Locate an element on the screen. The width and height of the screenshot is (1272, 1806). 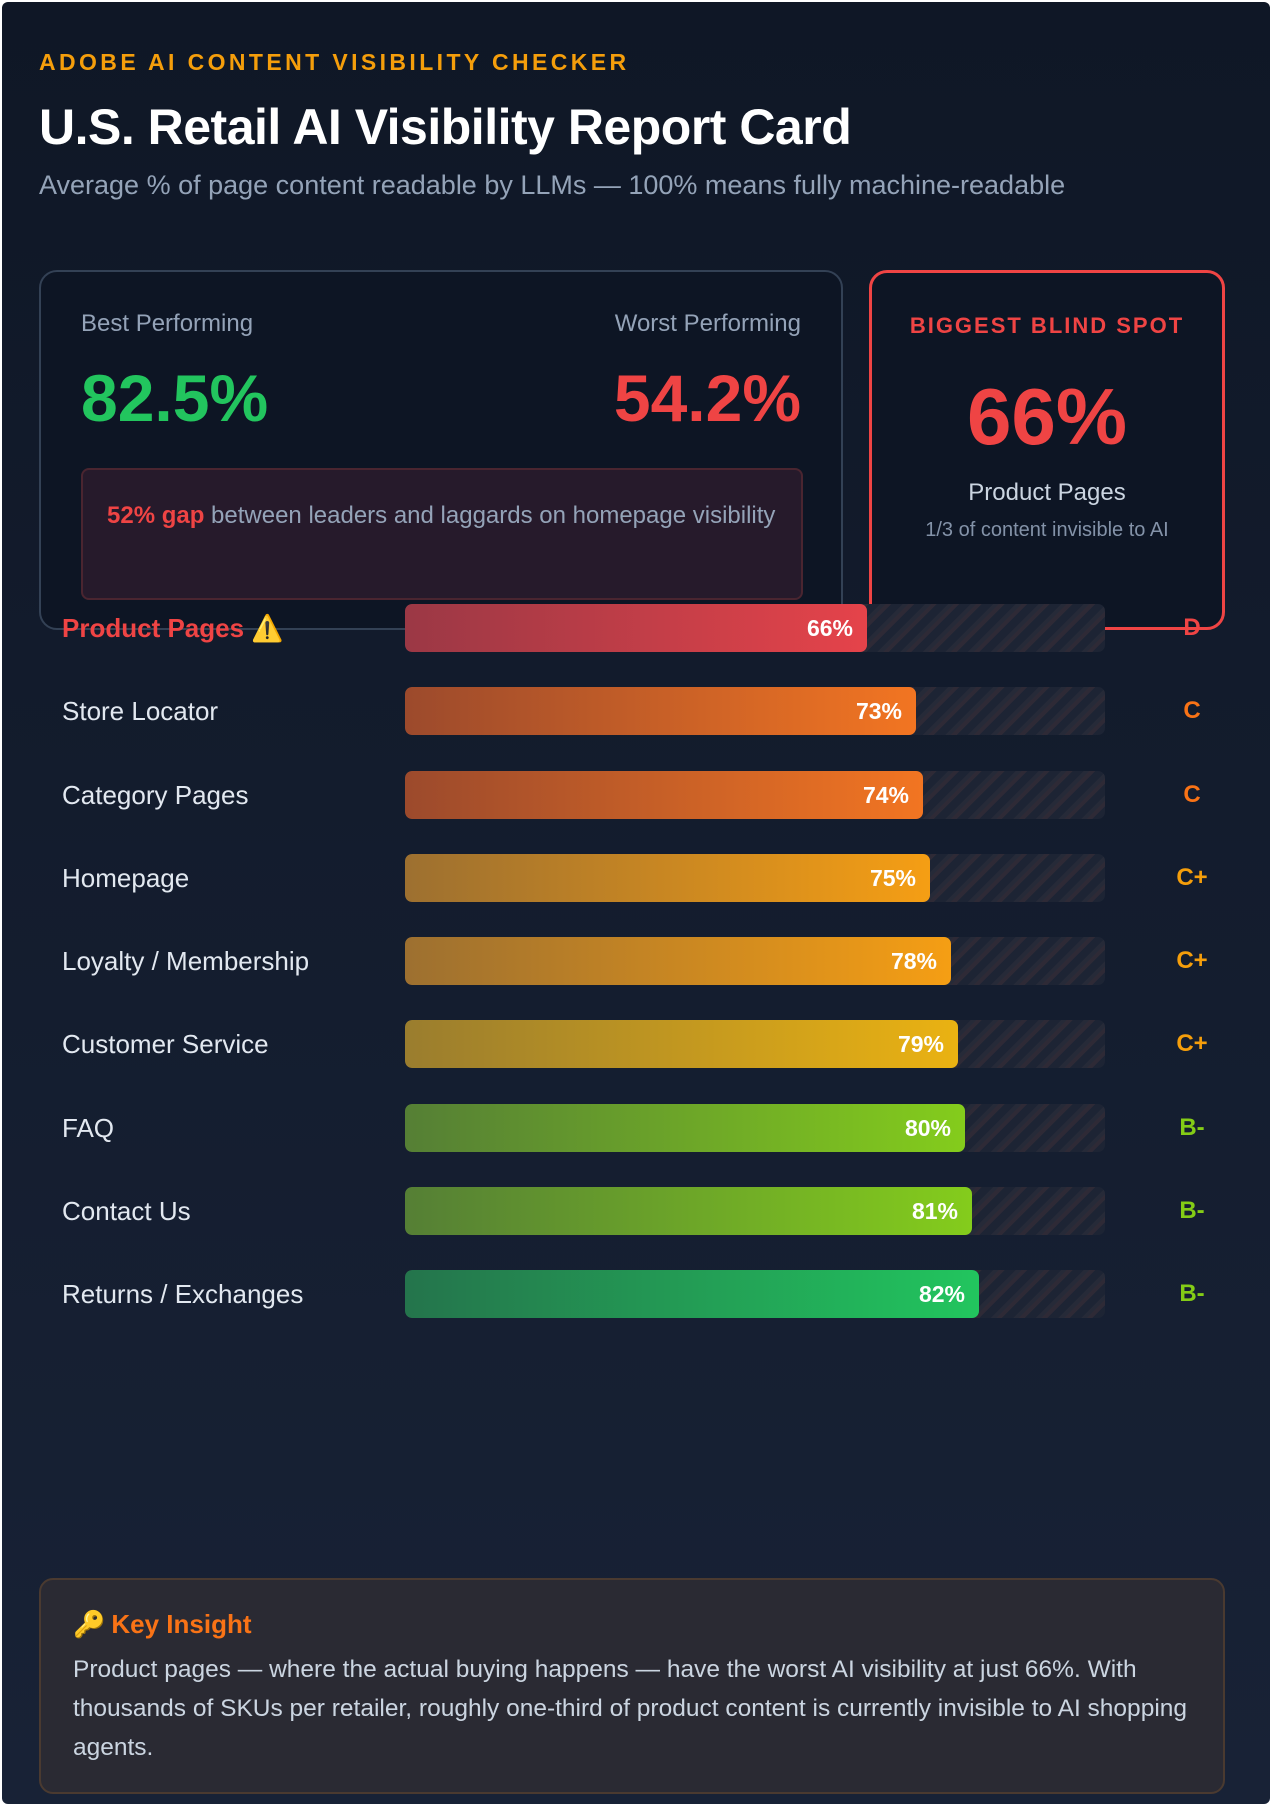
bar-value-label: 81% is located at coordinates (934, 1210).